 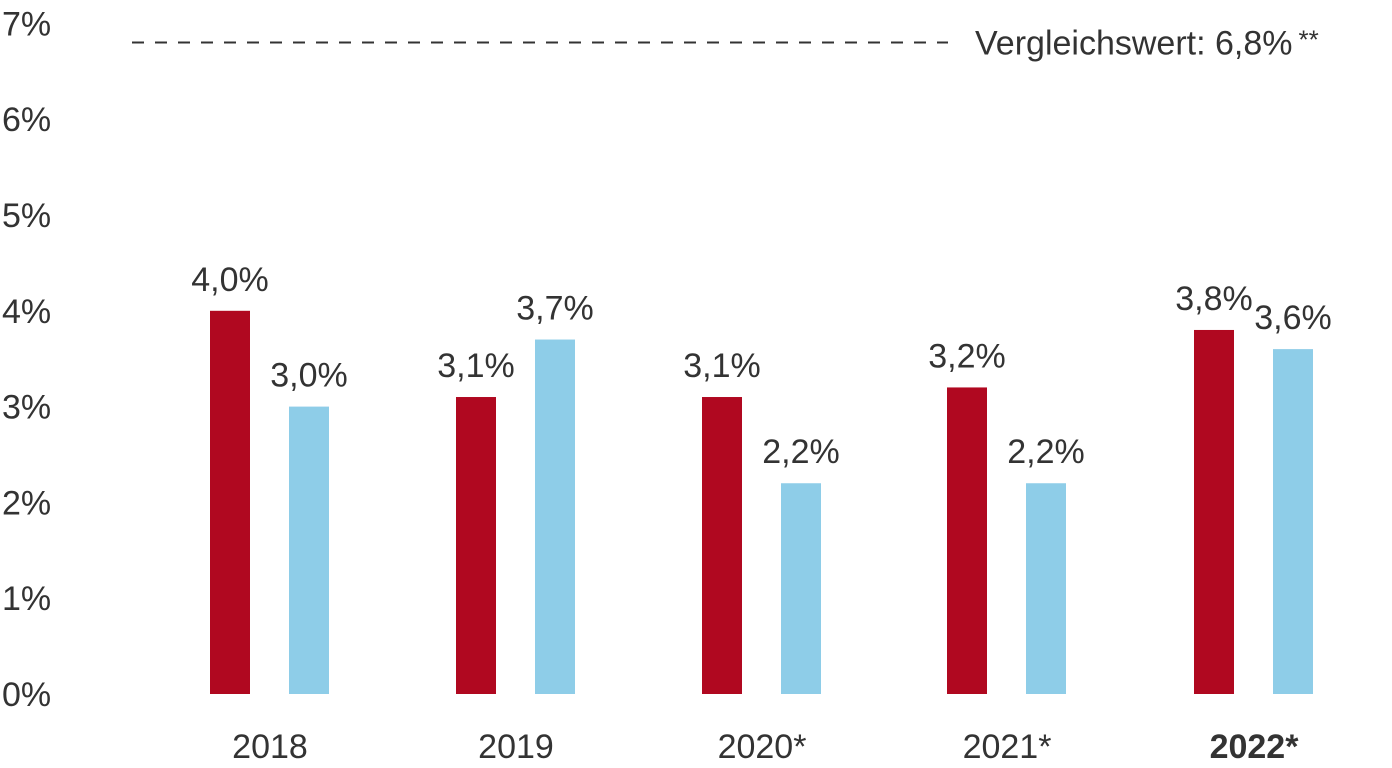 I want to click on y-tick-label: 5%, so click(x=26, y=216).